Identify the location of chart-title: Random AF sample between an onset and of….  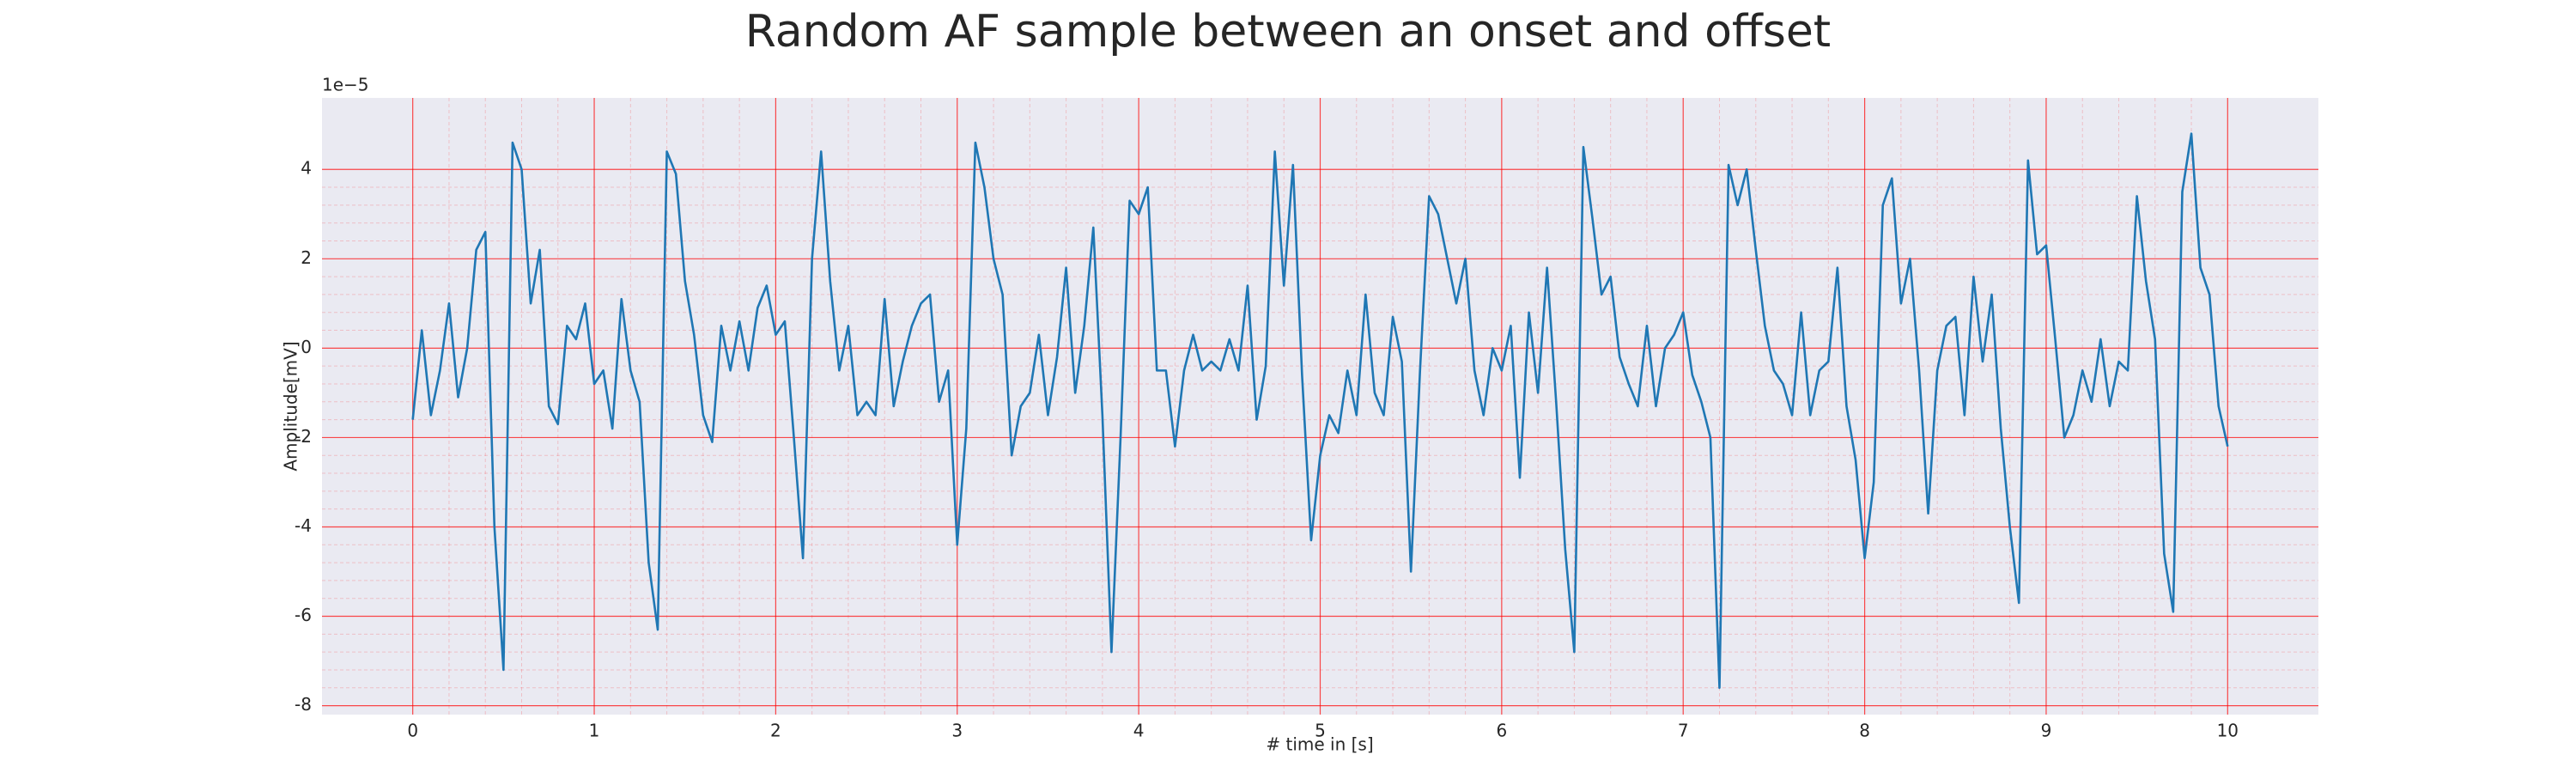
(1288, 32).